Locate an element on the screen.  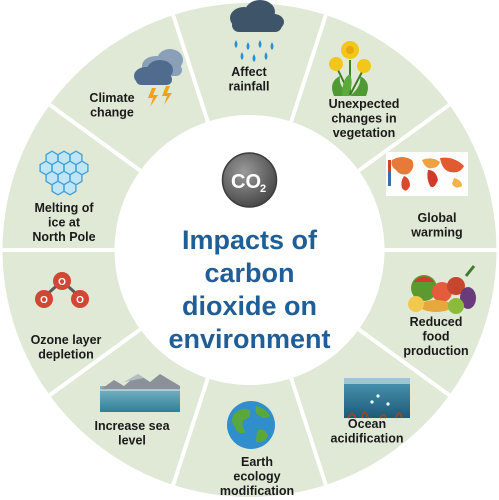
segment-label-line: change is located at coordinates (112, 113).